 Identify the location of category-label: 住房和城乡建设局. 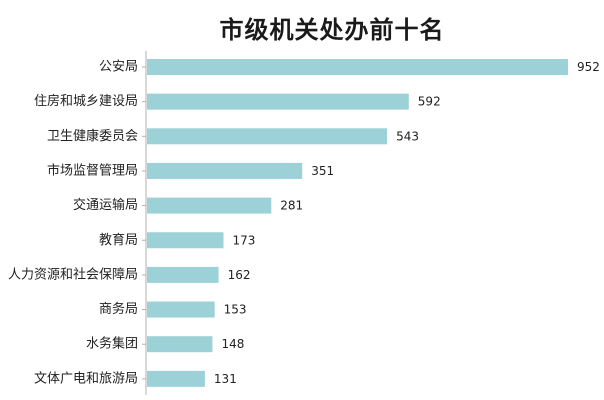
(86, 101).